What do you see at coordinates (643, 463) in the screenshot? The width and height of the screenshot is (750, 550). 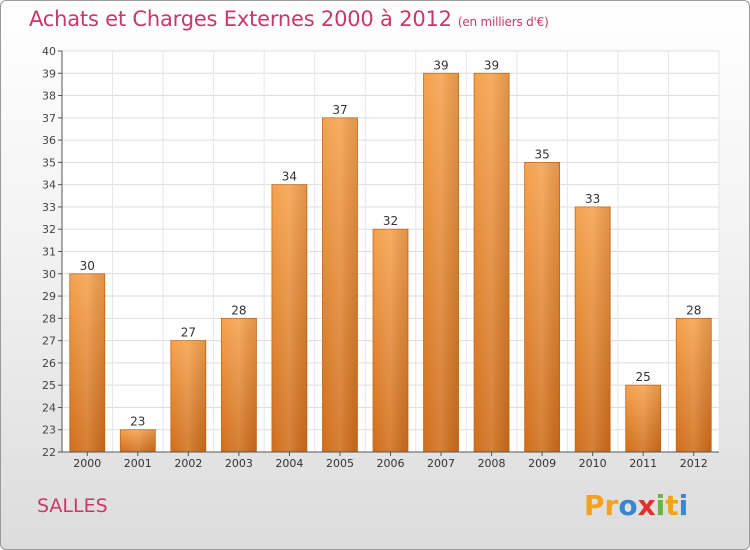 I see `x-tick-label: 2011` at bounding box center [643, 463].